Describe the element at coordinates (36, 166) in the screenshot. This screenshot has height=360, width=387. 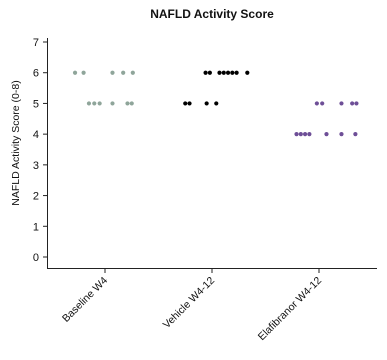
I see `y-tick-label: 3` at that location.